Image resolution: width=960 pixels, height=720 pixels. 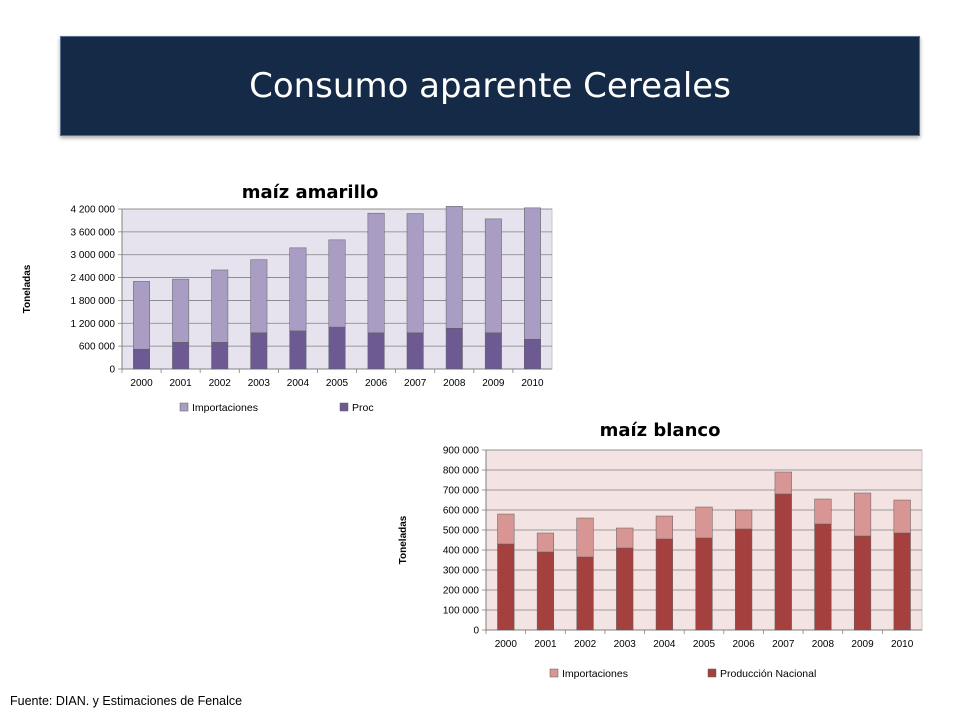 I want to click on legend-amarillo: Importaciones Proc, so click(x=276, y=408).